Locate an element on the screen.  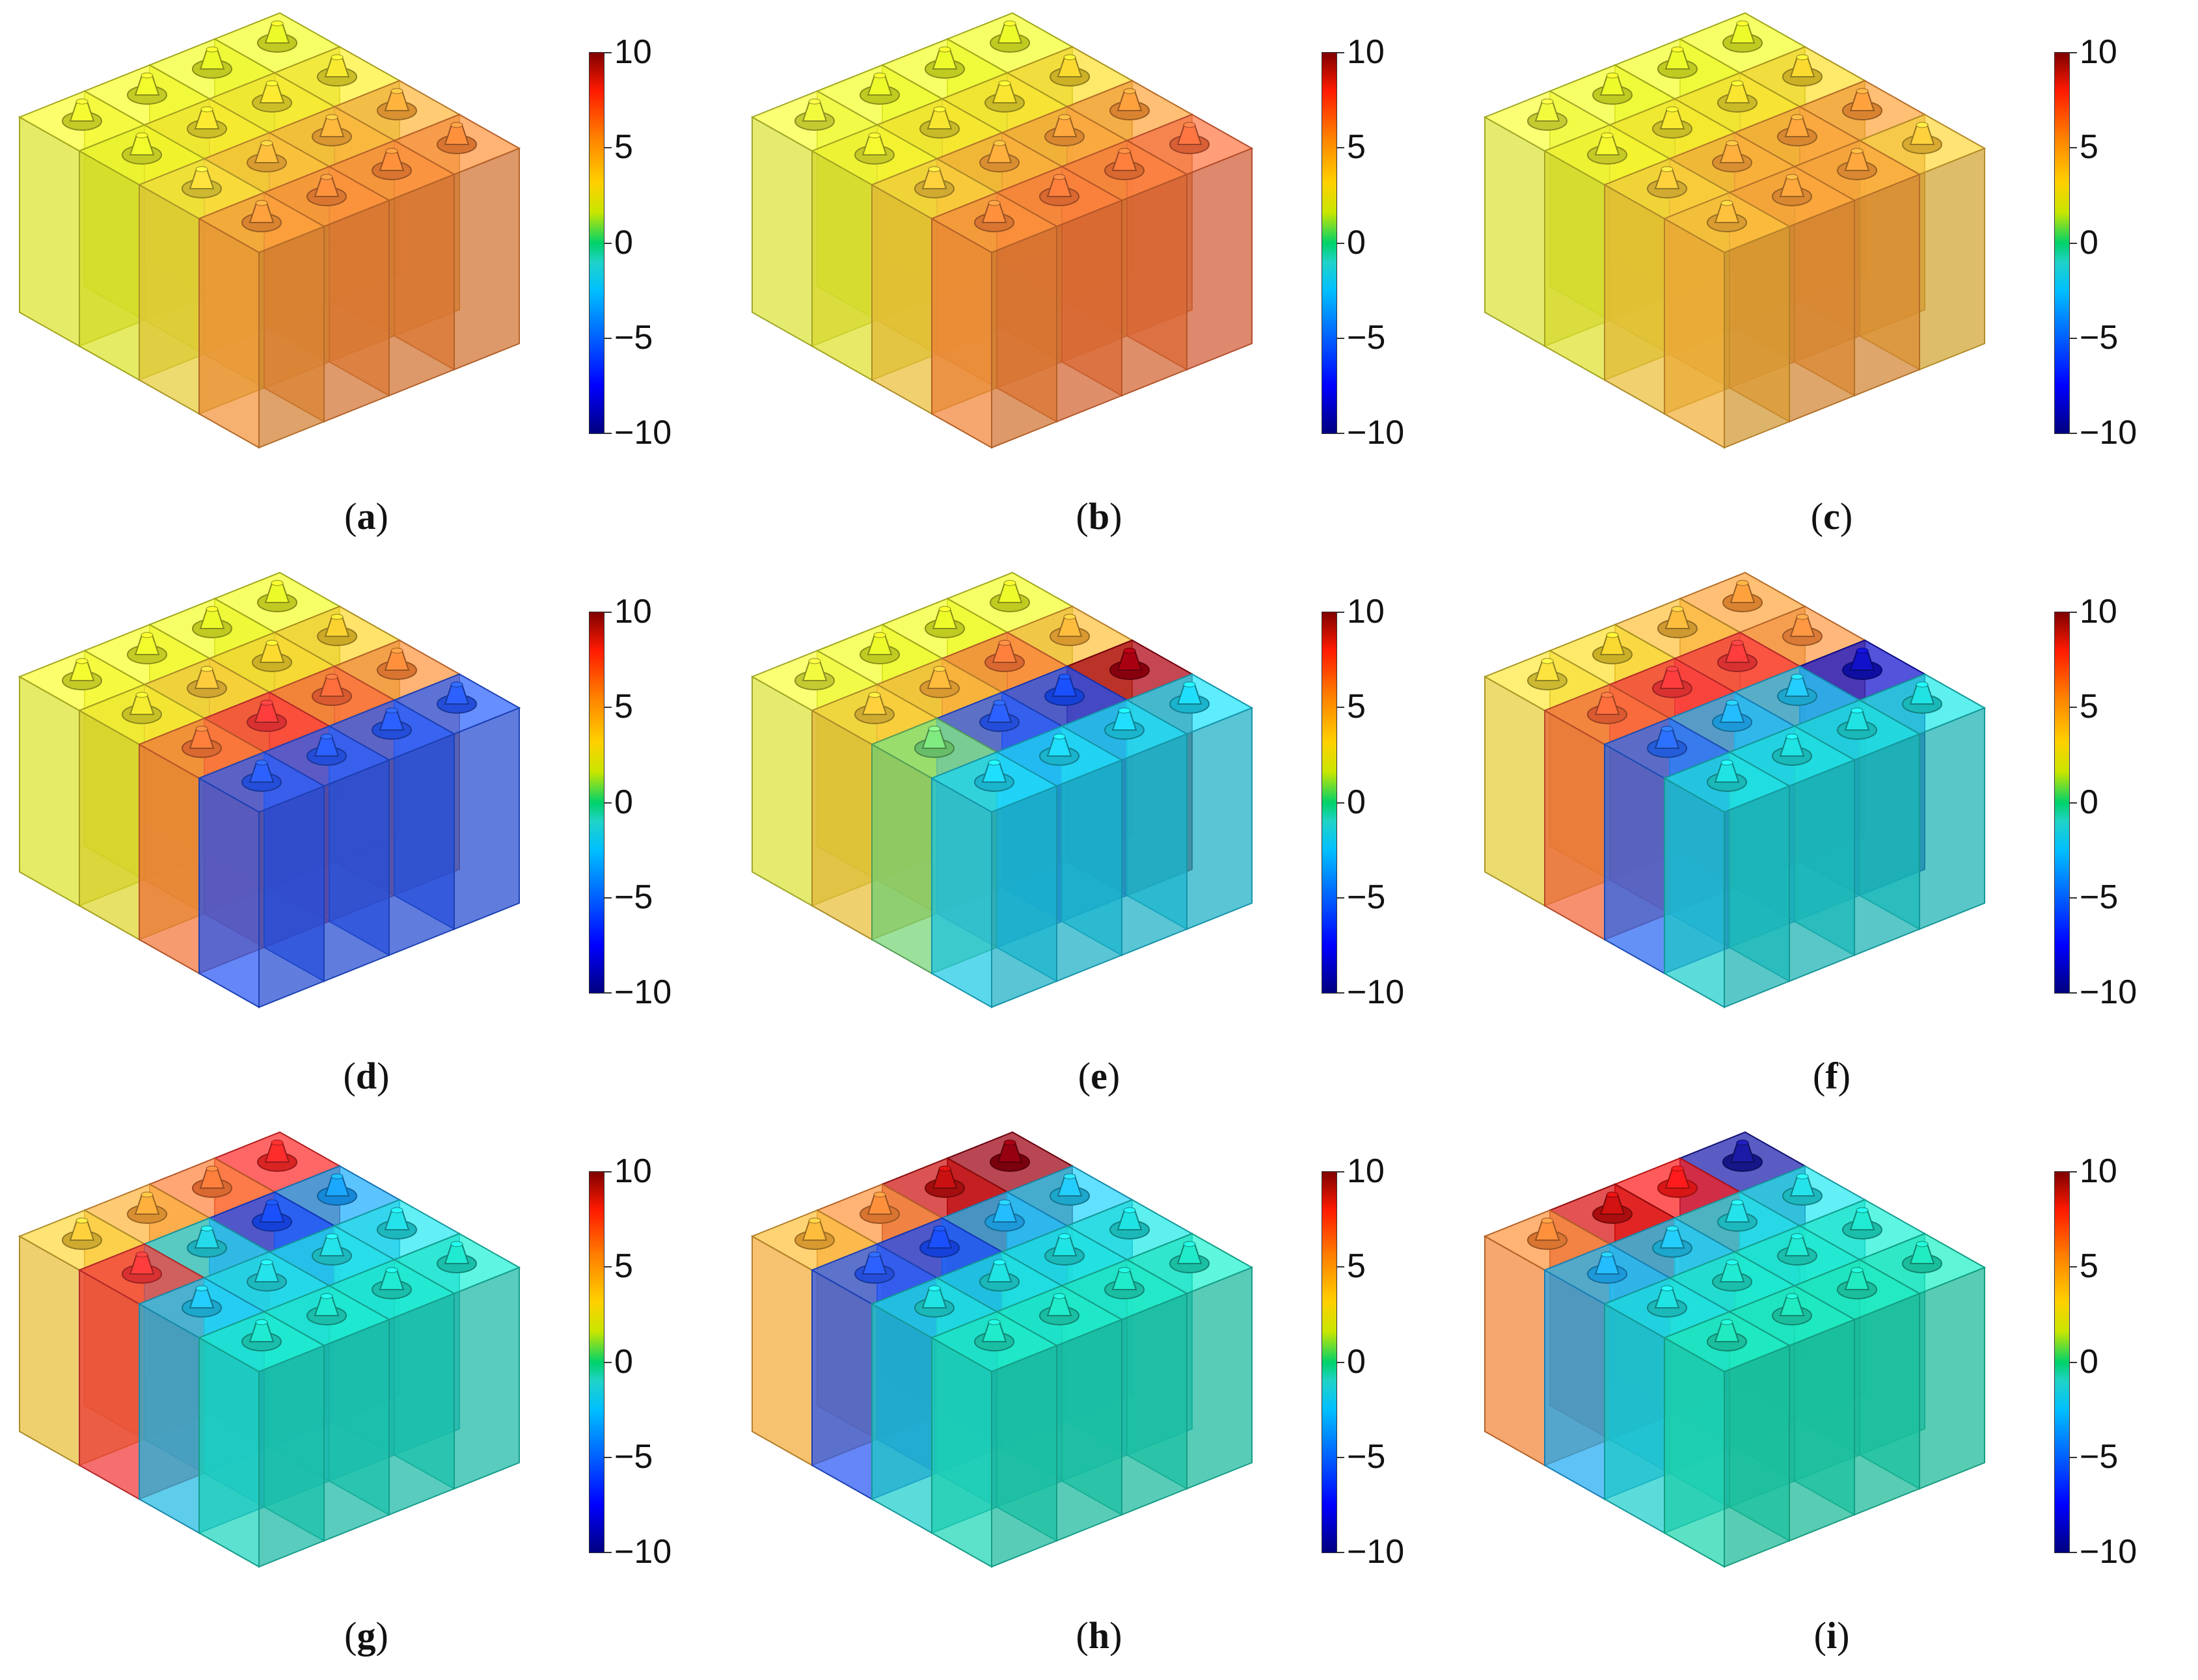
colorbar-tick-label: 10 is located at coordinates (1366, 611).